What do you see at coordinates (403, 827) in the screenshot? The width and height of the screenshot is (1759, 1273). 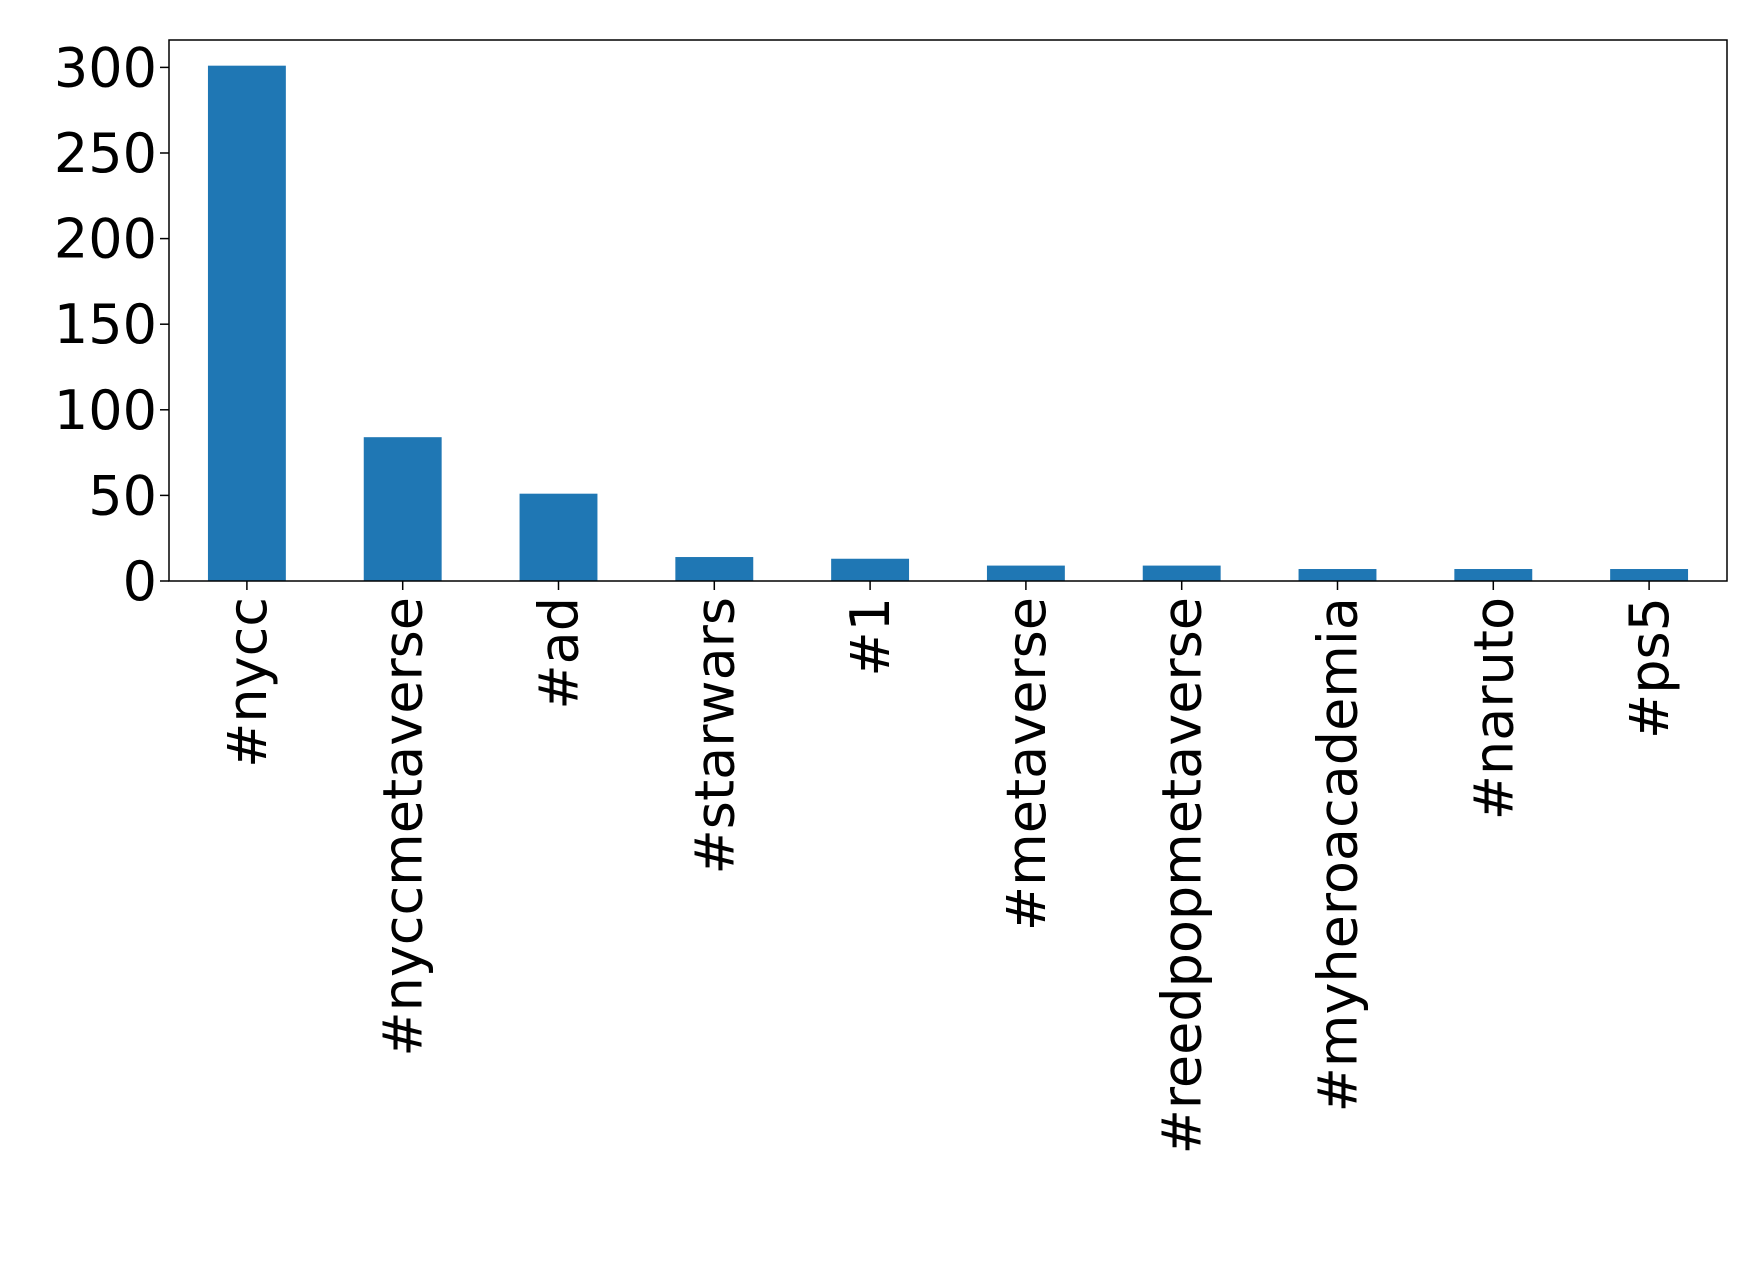 I see `x-tick-label: #nyccmetaverse` at bounding box center [403, 827].